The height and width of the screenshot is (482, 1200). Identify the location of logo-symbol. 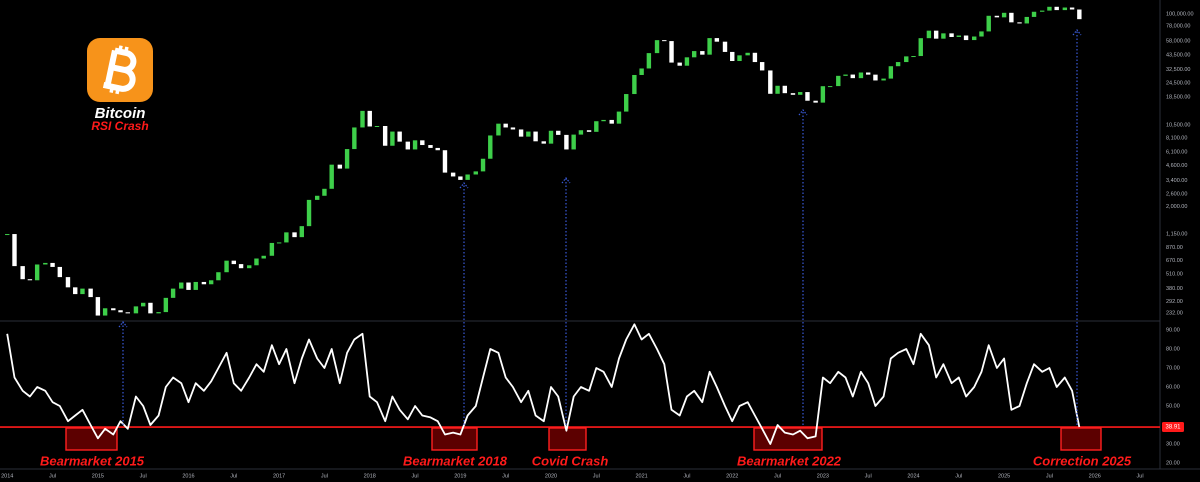
(119, 70).